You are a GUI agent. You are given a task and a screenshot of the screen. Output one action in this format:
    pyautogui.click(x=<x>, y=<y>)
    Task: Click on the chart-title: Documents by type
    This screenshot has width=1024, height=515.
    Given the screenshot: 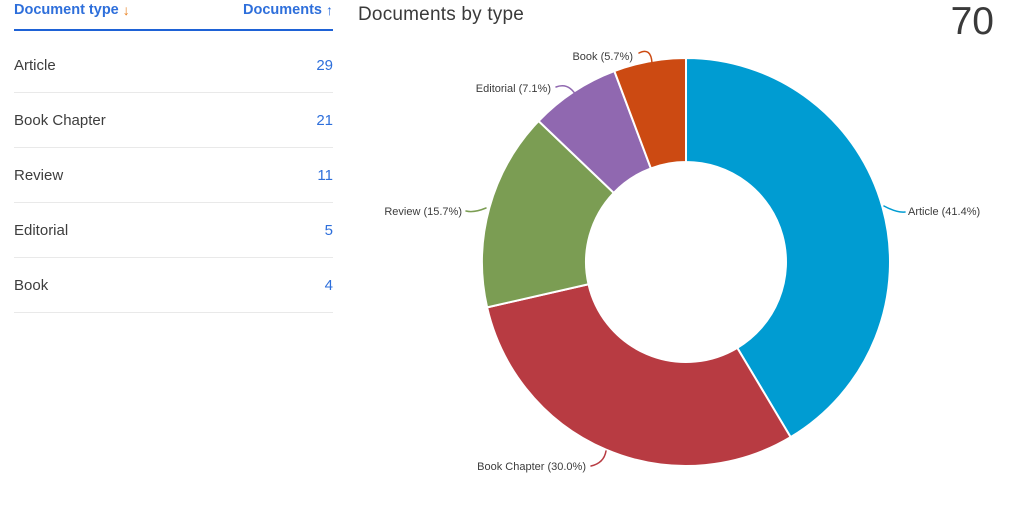 What is the action you would take?
    pyautogui.click(x=441, y=14)
    